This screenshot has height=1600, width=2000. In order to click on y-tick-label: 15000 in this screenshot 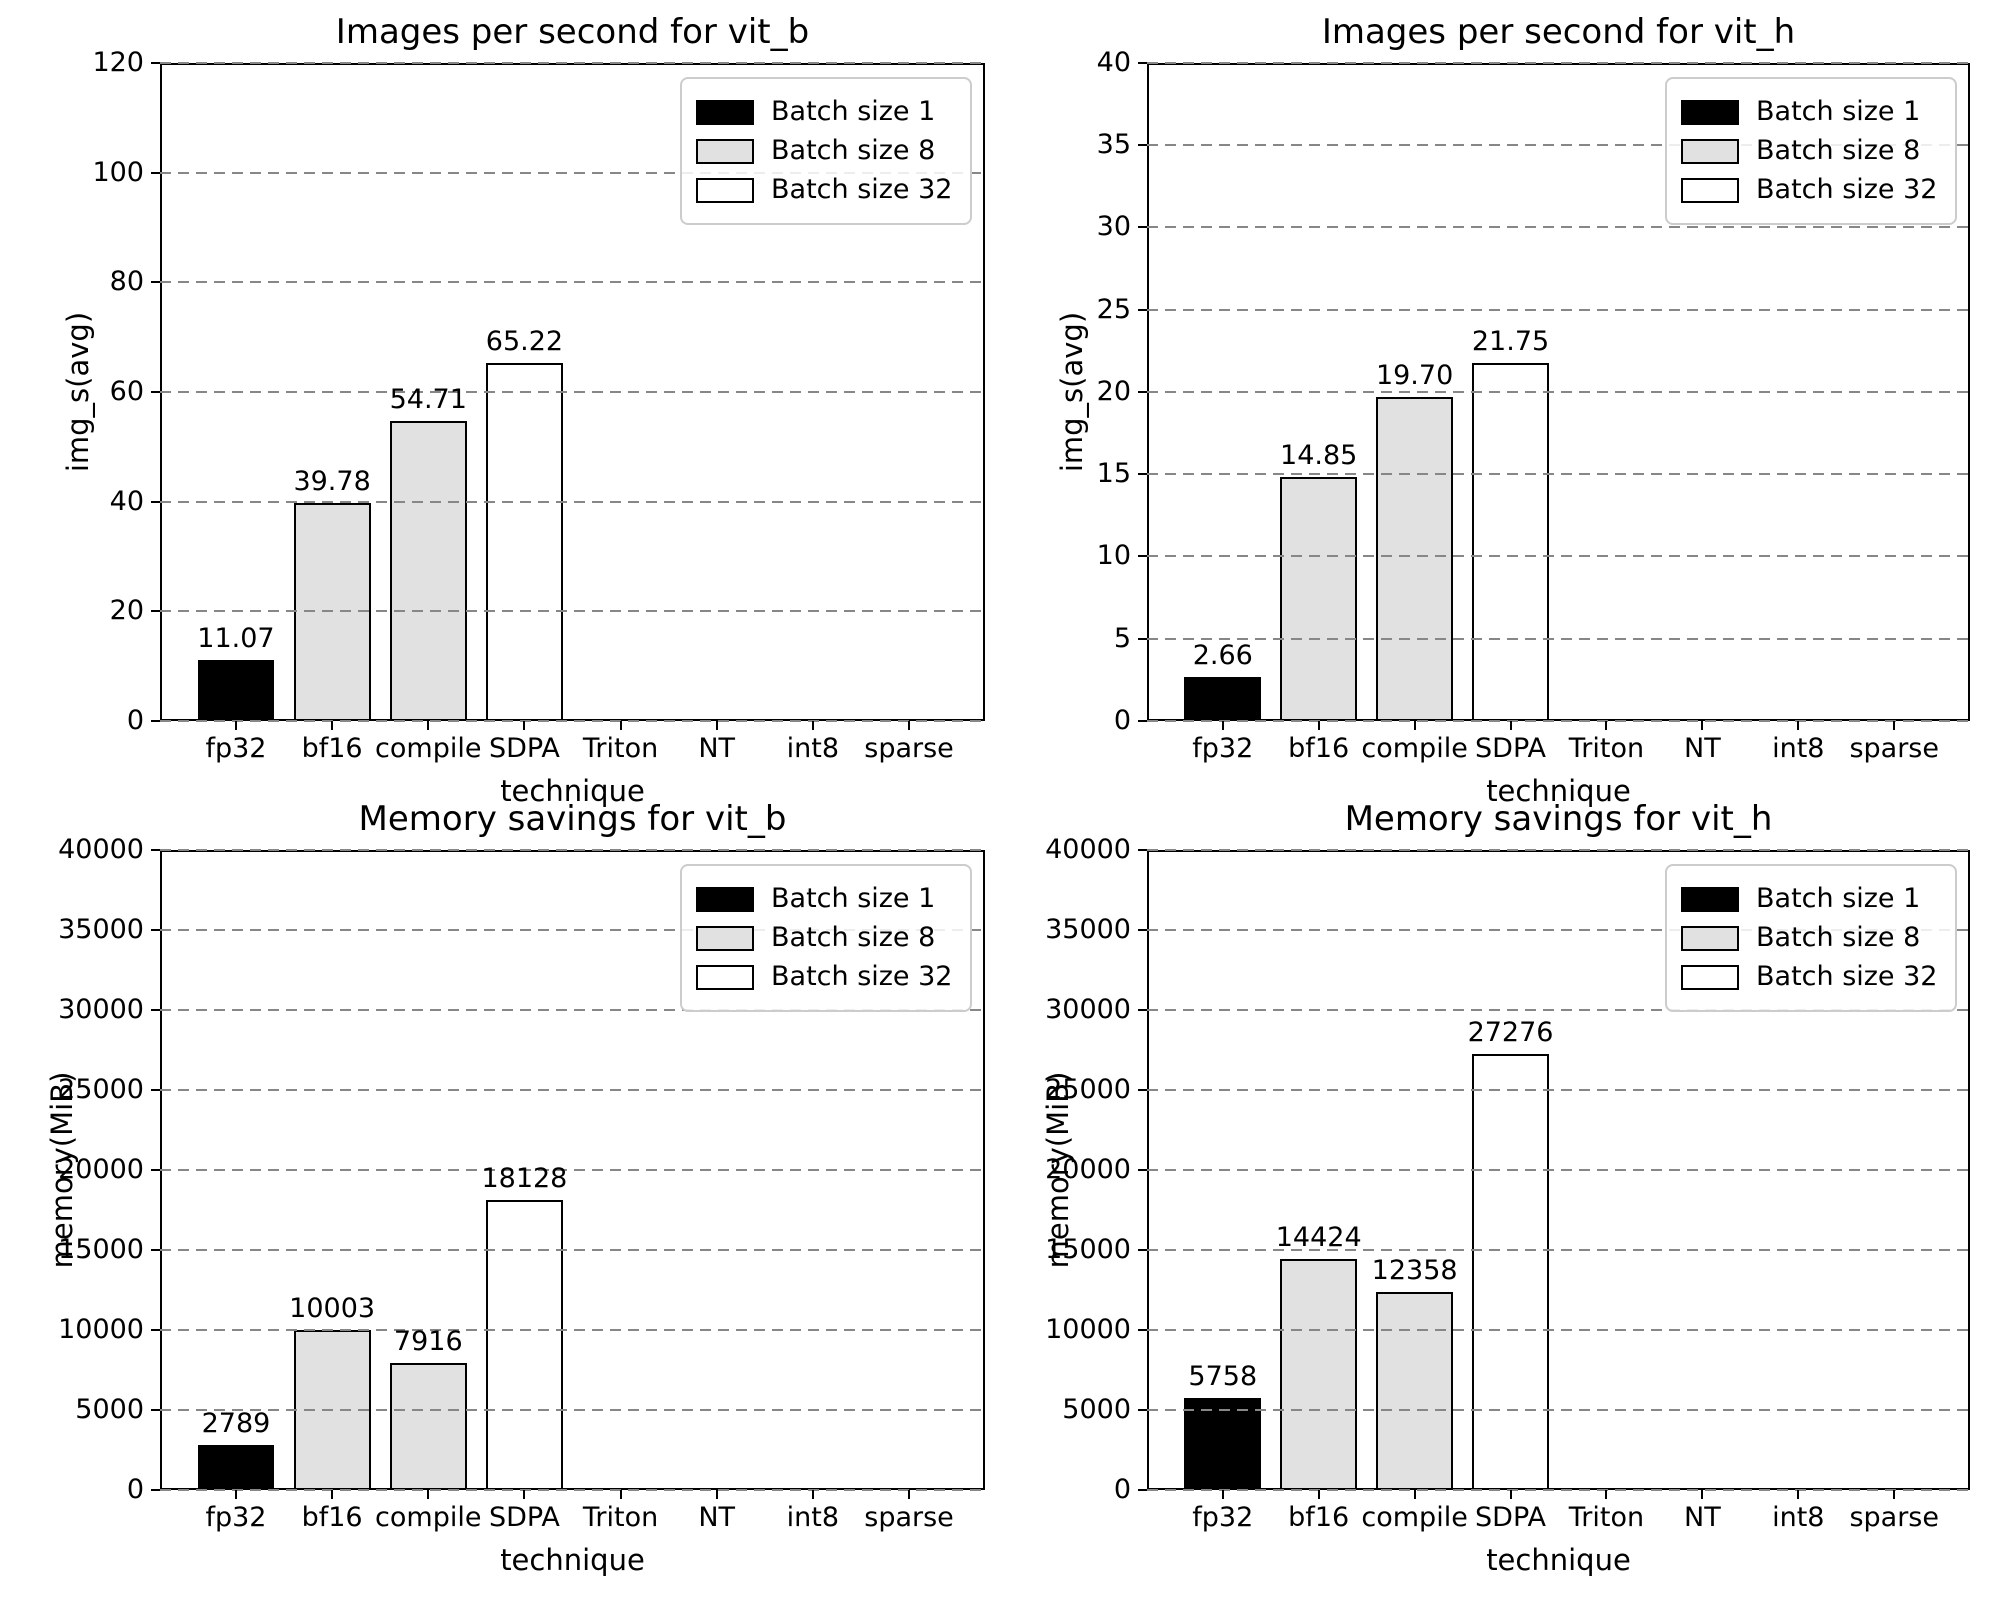, I will do `click(101, 1249)`.